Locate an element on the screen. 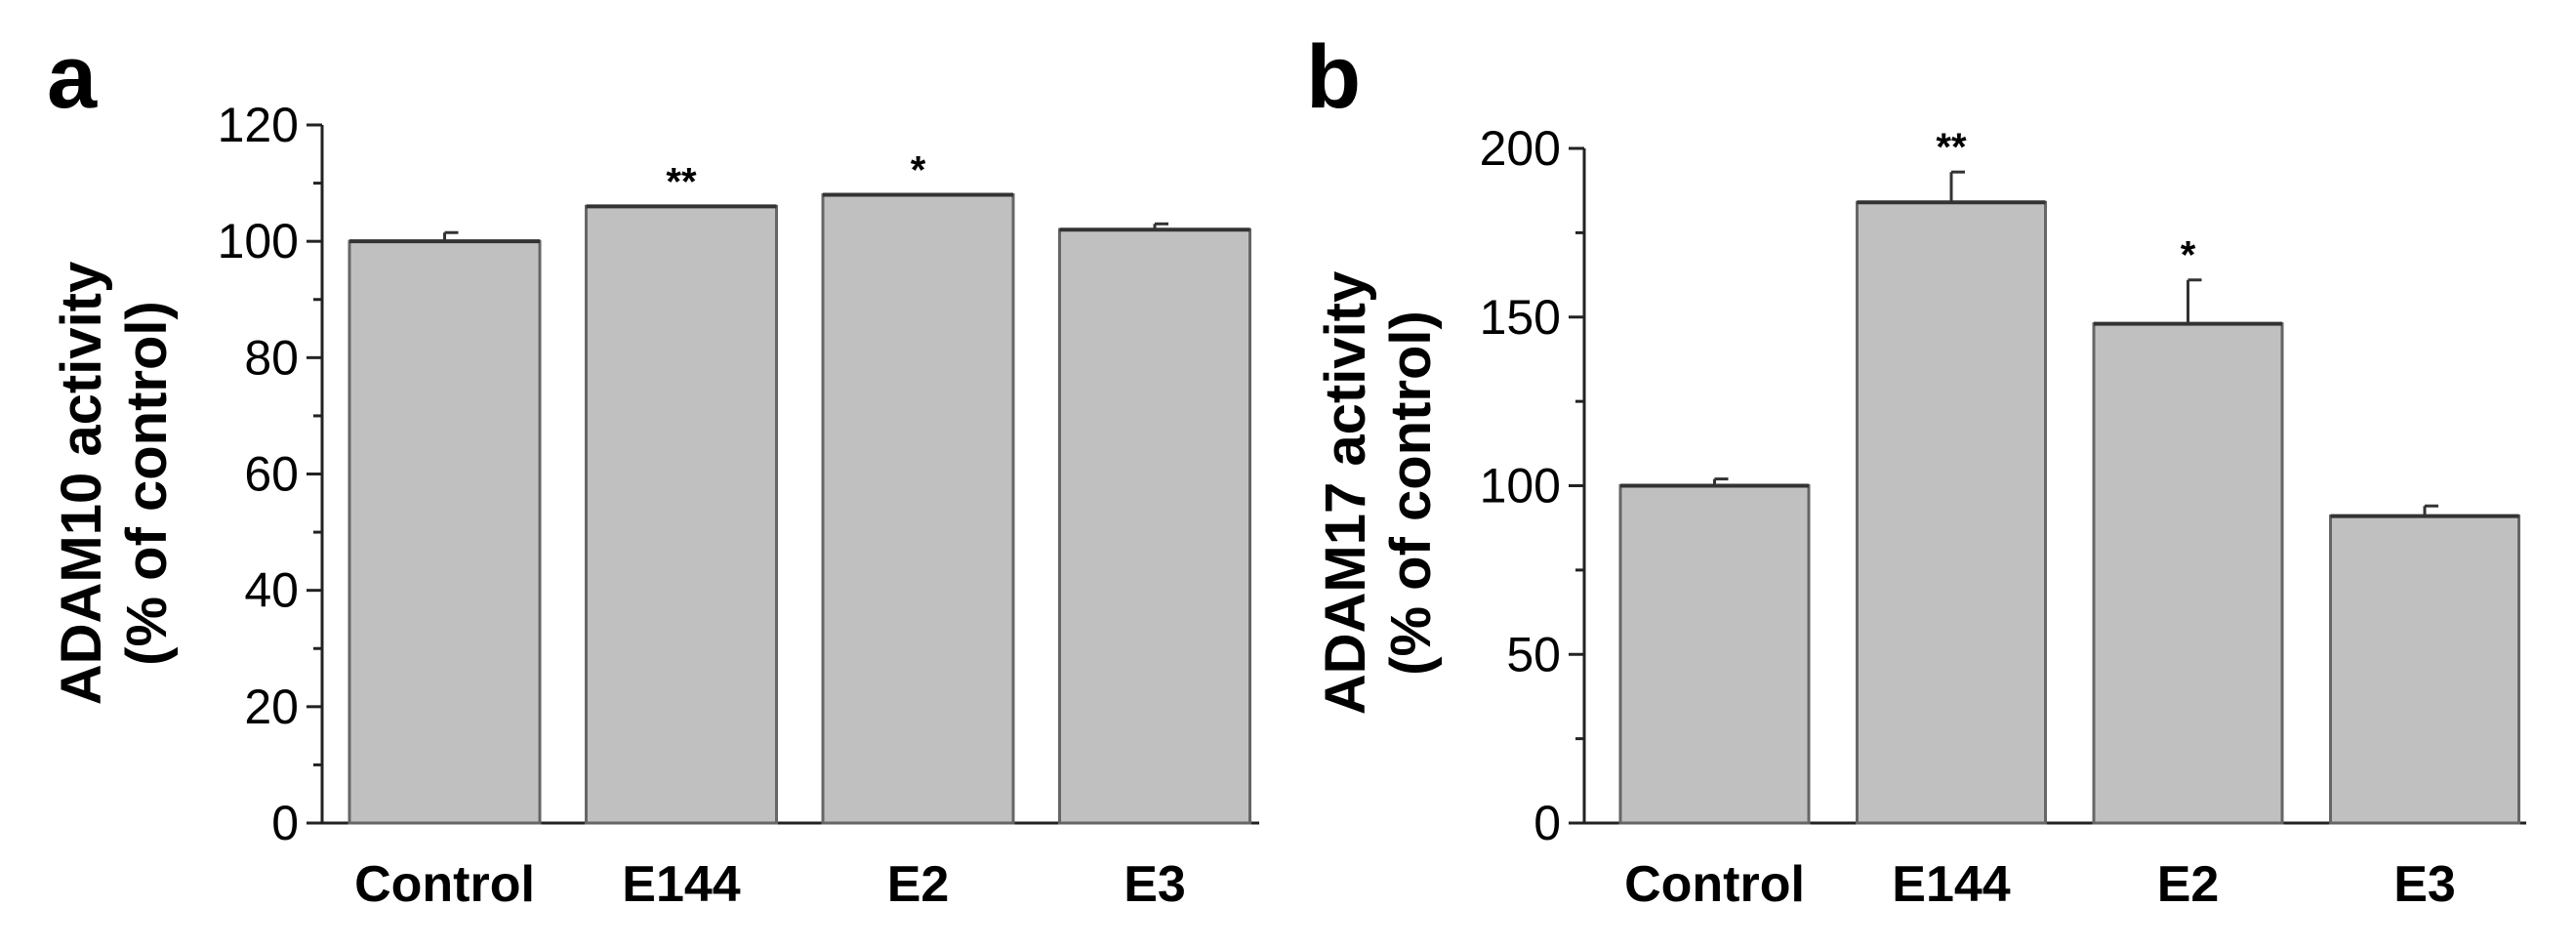 This screenshot has height=948, width=2576. panel-b-y-tick-label: 200 is located at coordinates (1520, 148).